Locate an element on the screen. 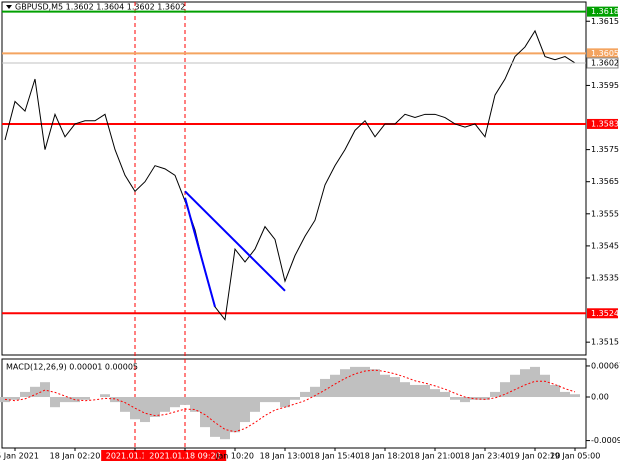 This screenshot has height=465, width=620. level-label: 1.3524 is located at coordinates (605, 313).